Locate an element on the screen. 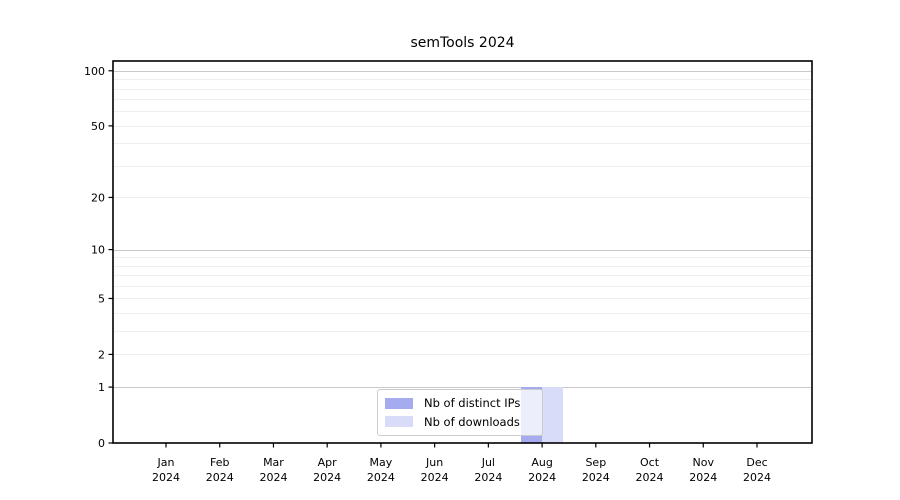  legend-label-downloads: Nb of downloads is located at coordinates (472, 421).